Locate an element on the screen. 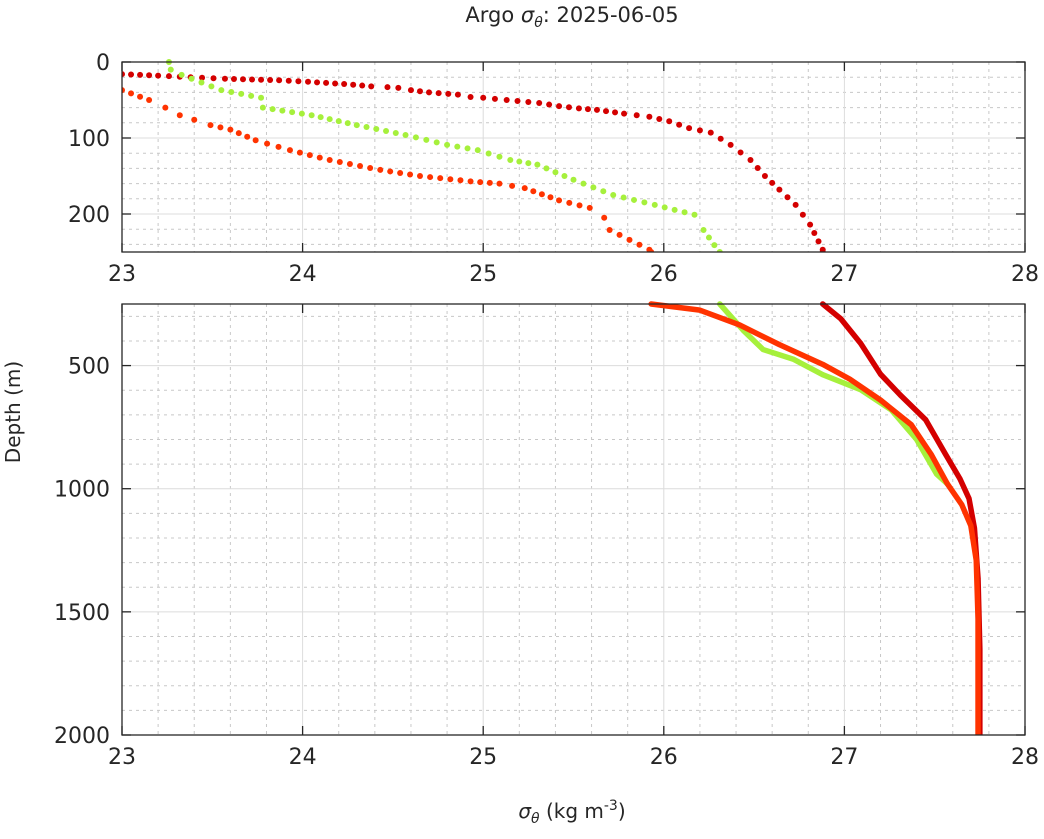 The width and height of the screenshot is (1044, 839). series-profile-orange-red is located at coordinates (388, 169).